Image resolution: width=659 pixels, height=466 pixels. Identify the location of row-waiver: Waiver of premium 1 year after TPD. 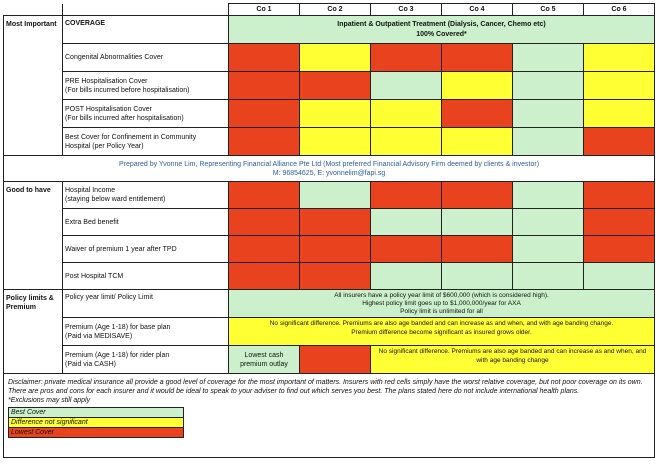
(329, 249).